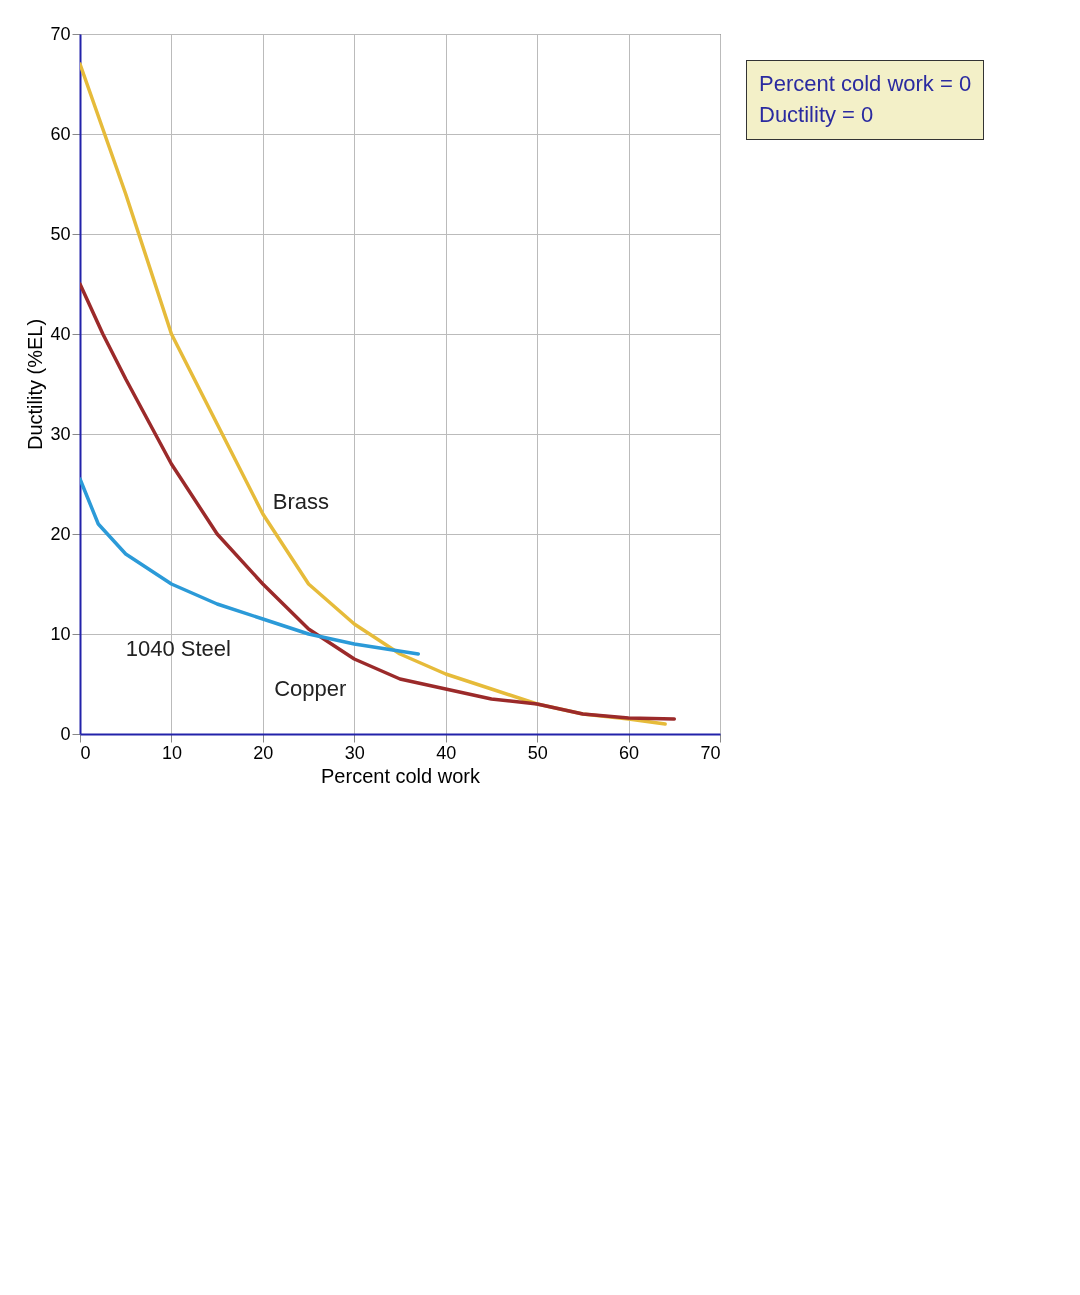 Image resolution: width=1080 pixels, height=1295 pixels. I want to click on y-tick-label: 40, so click(60, 333).